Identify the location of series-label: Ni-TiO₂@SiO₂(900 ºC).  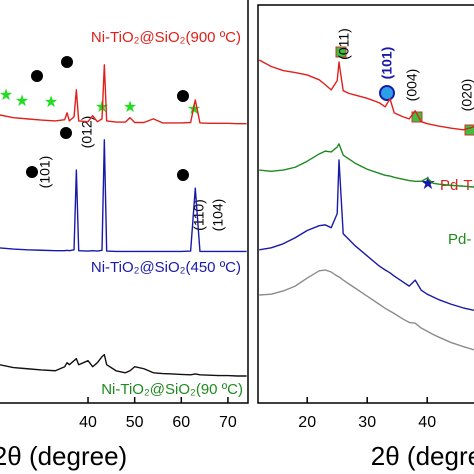
(166, 37).